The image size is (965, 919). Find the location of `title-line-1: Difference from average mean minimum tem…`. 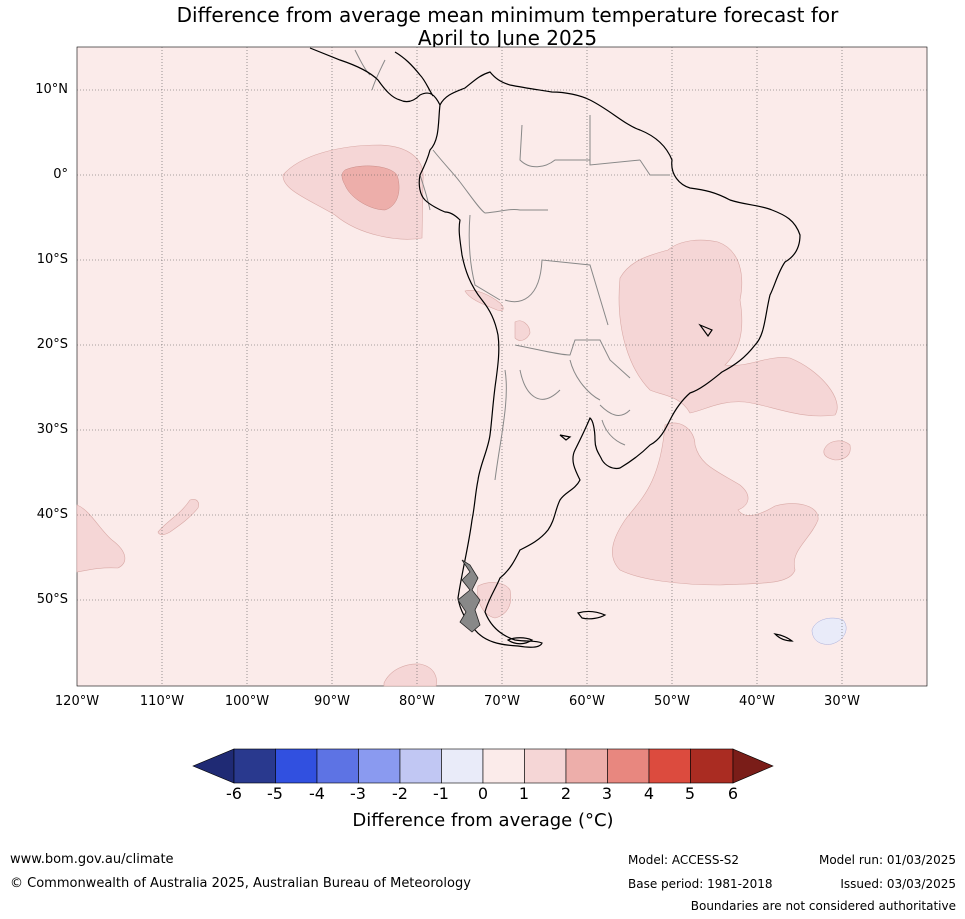

title-line-1: Difference from average mean minimum tem… is located at coordinates (507, 15).